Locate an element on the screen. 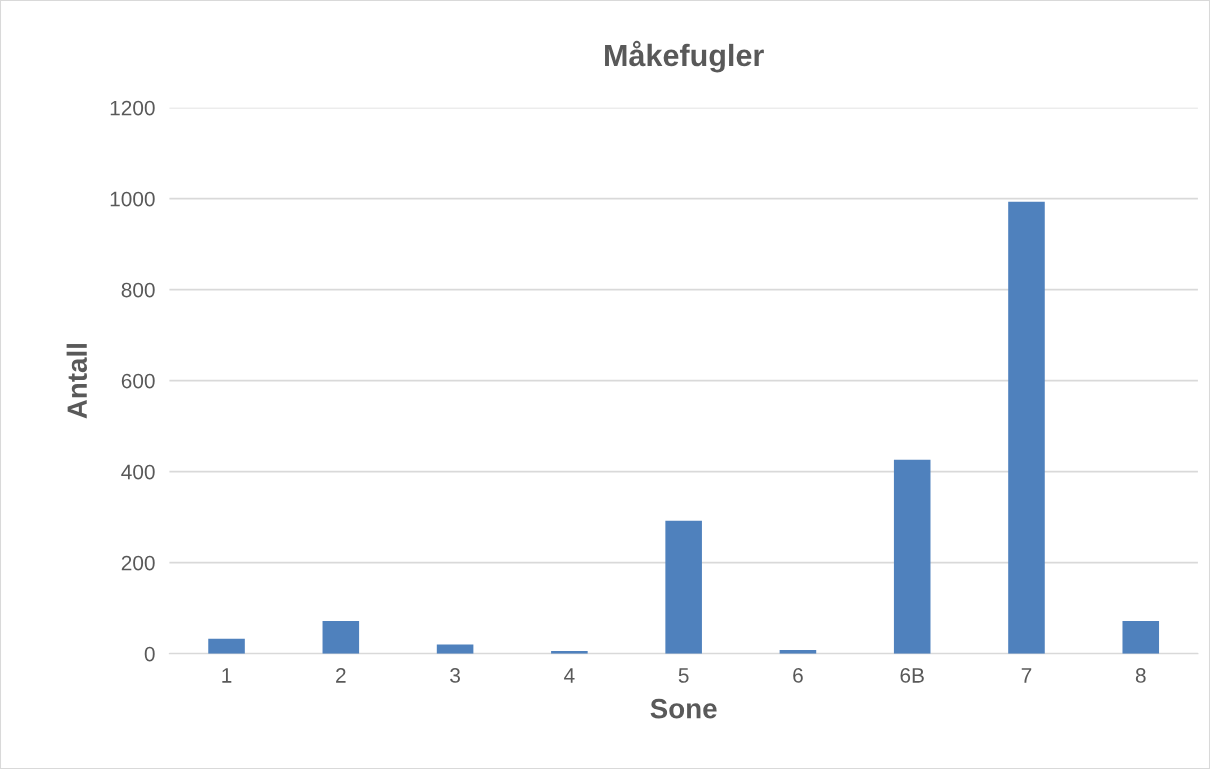 The width and height of the screenshot is (1210, 769). x-tick-label: 8 is located at coordinates (1140, 675).